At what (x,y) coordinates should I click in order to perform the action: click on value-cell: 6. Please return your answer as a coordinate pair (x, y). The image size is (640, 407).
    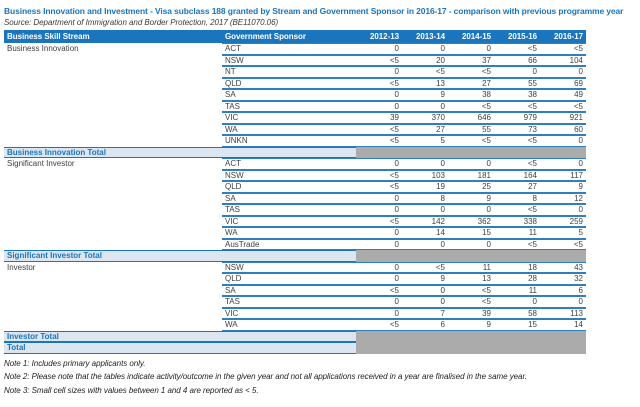
    Looking at the image, I should click on (425, 325).